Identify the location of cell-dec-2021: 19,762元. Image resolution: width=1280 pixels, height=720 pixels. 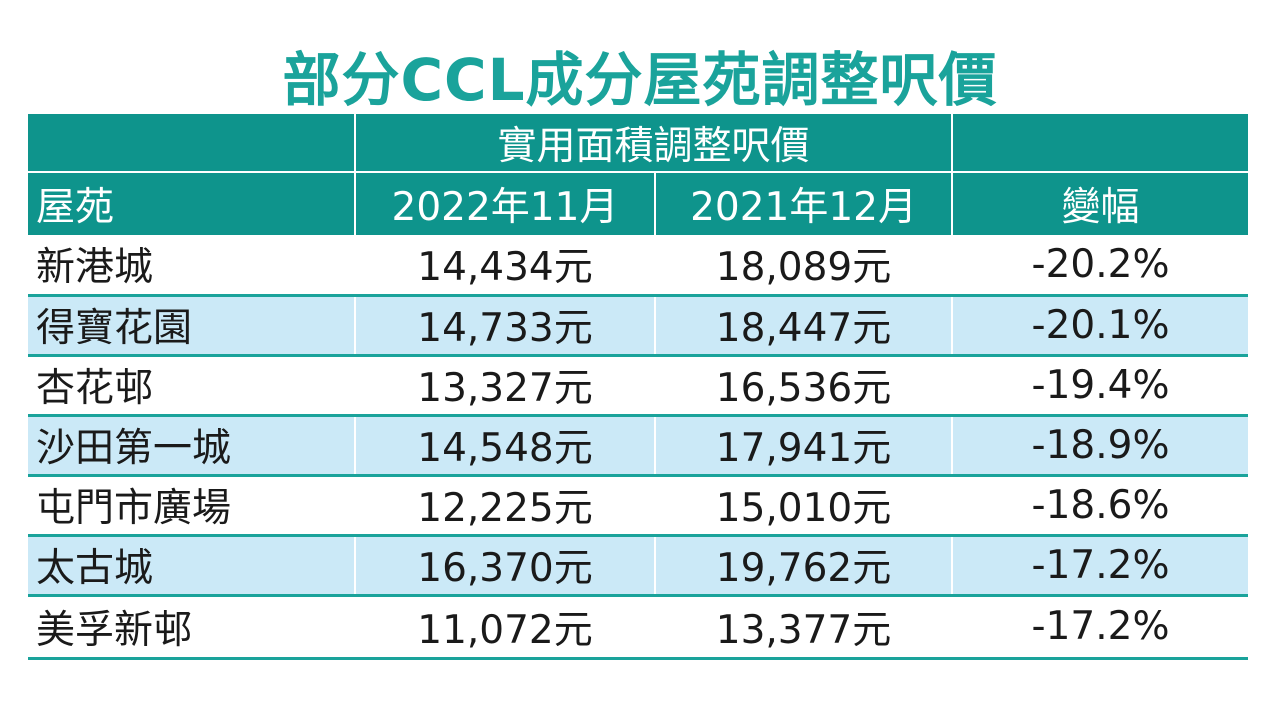
(803, 566).